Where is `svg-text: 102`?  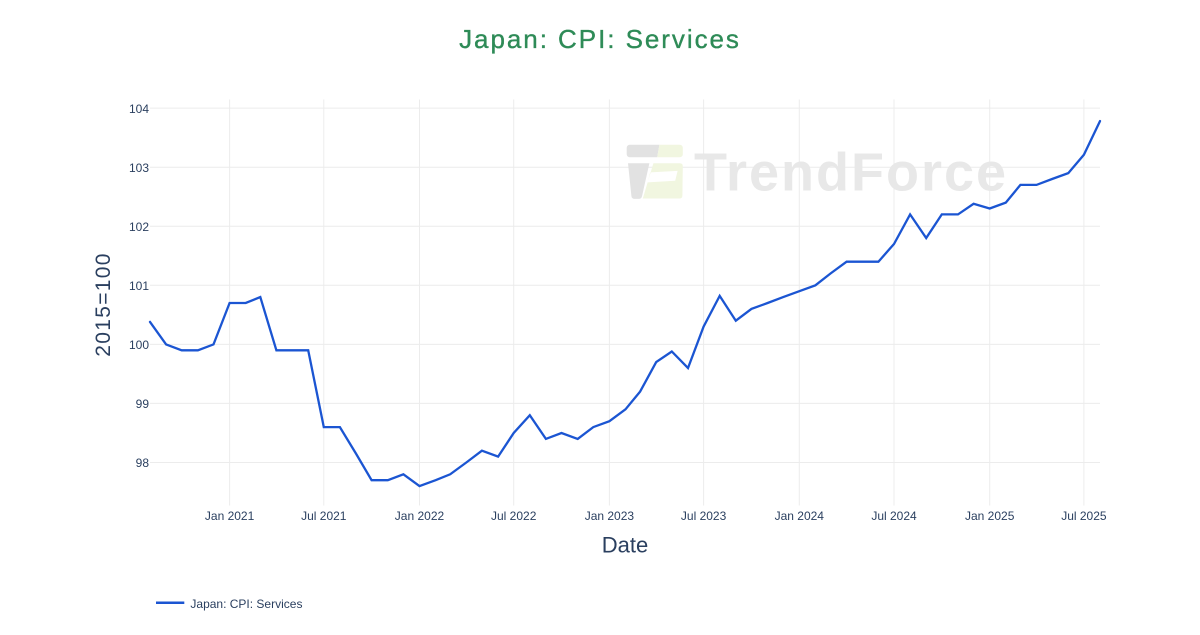
svg-text: 102 is located at coordinates (139, 227).